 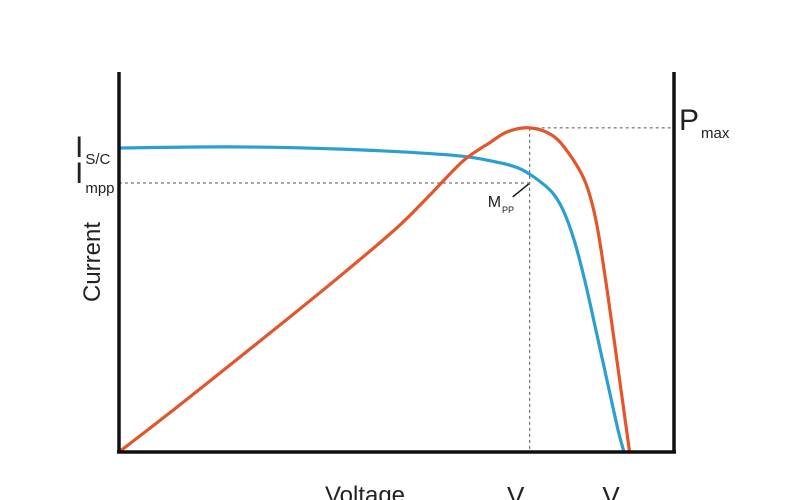 I want to click on isc-label-sub: S/C, so click(x=97, y=159).